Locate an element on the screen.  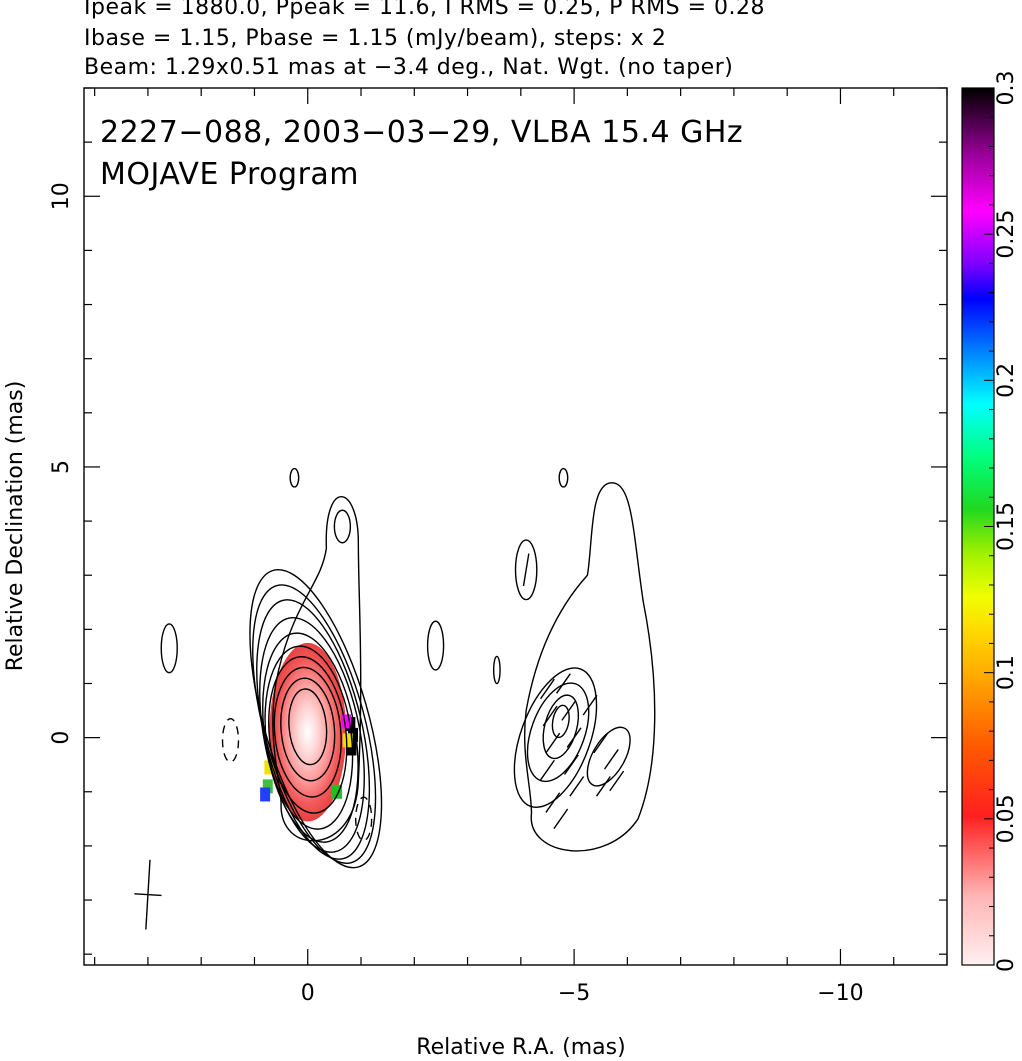
y-axis-label: Relative Declination (mas) is located at coordinates (15, 526).